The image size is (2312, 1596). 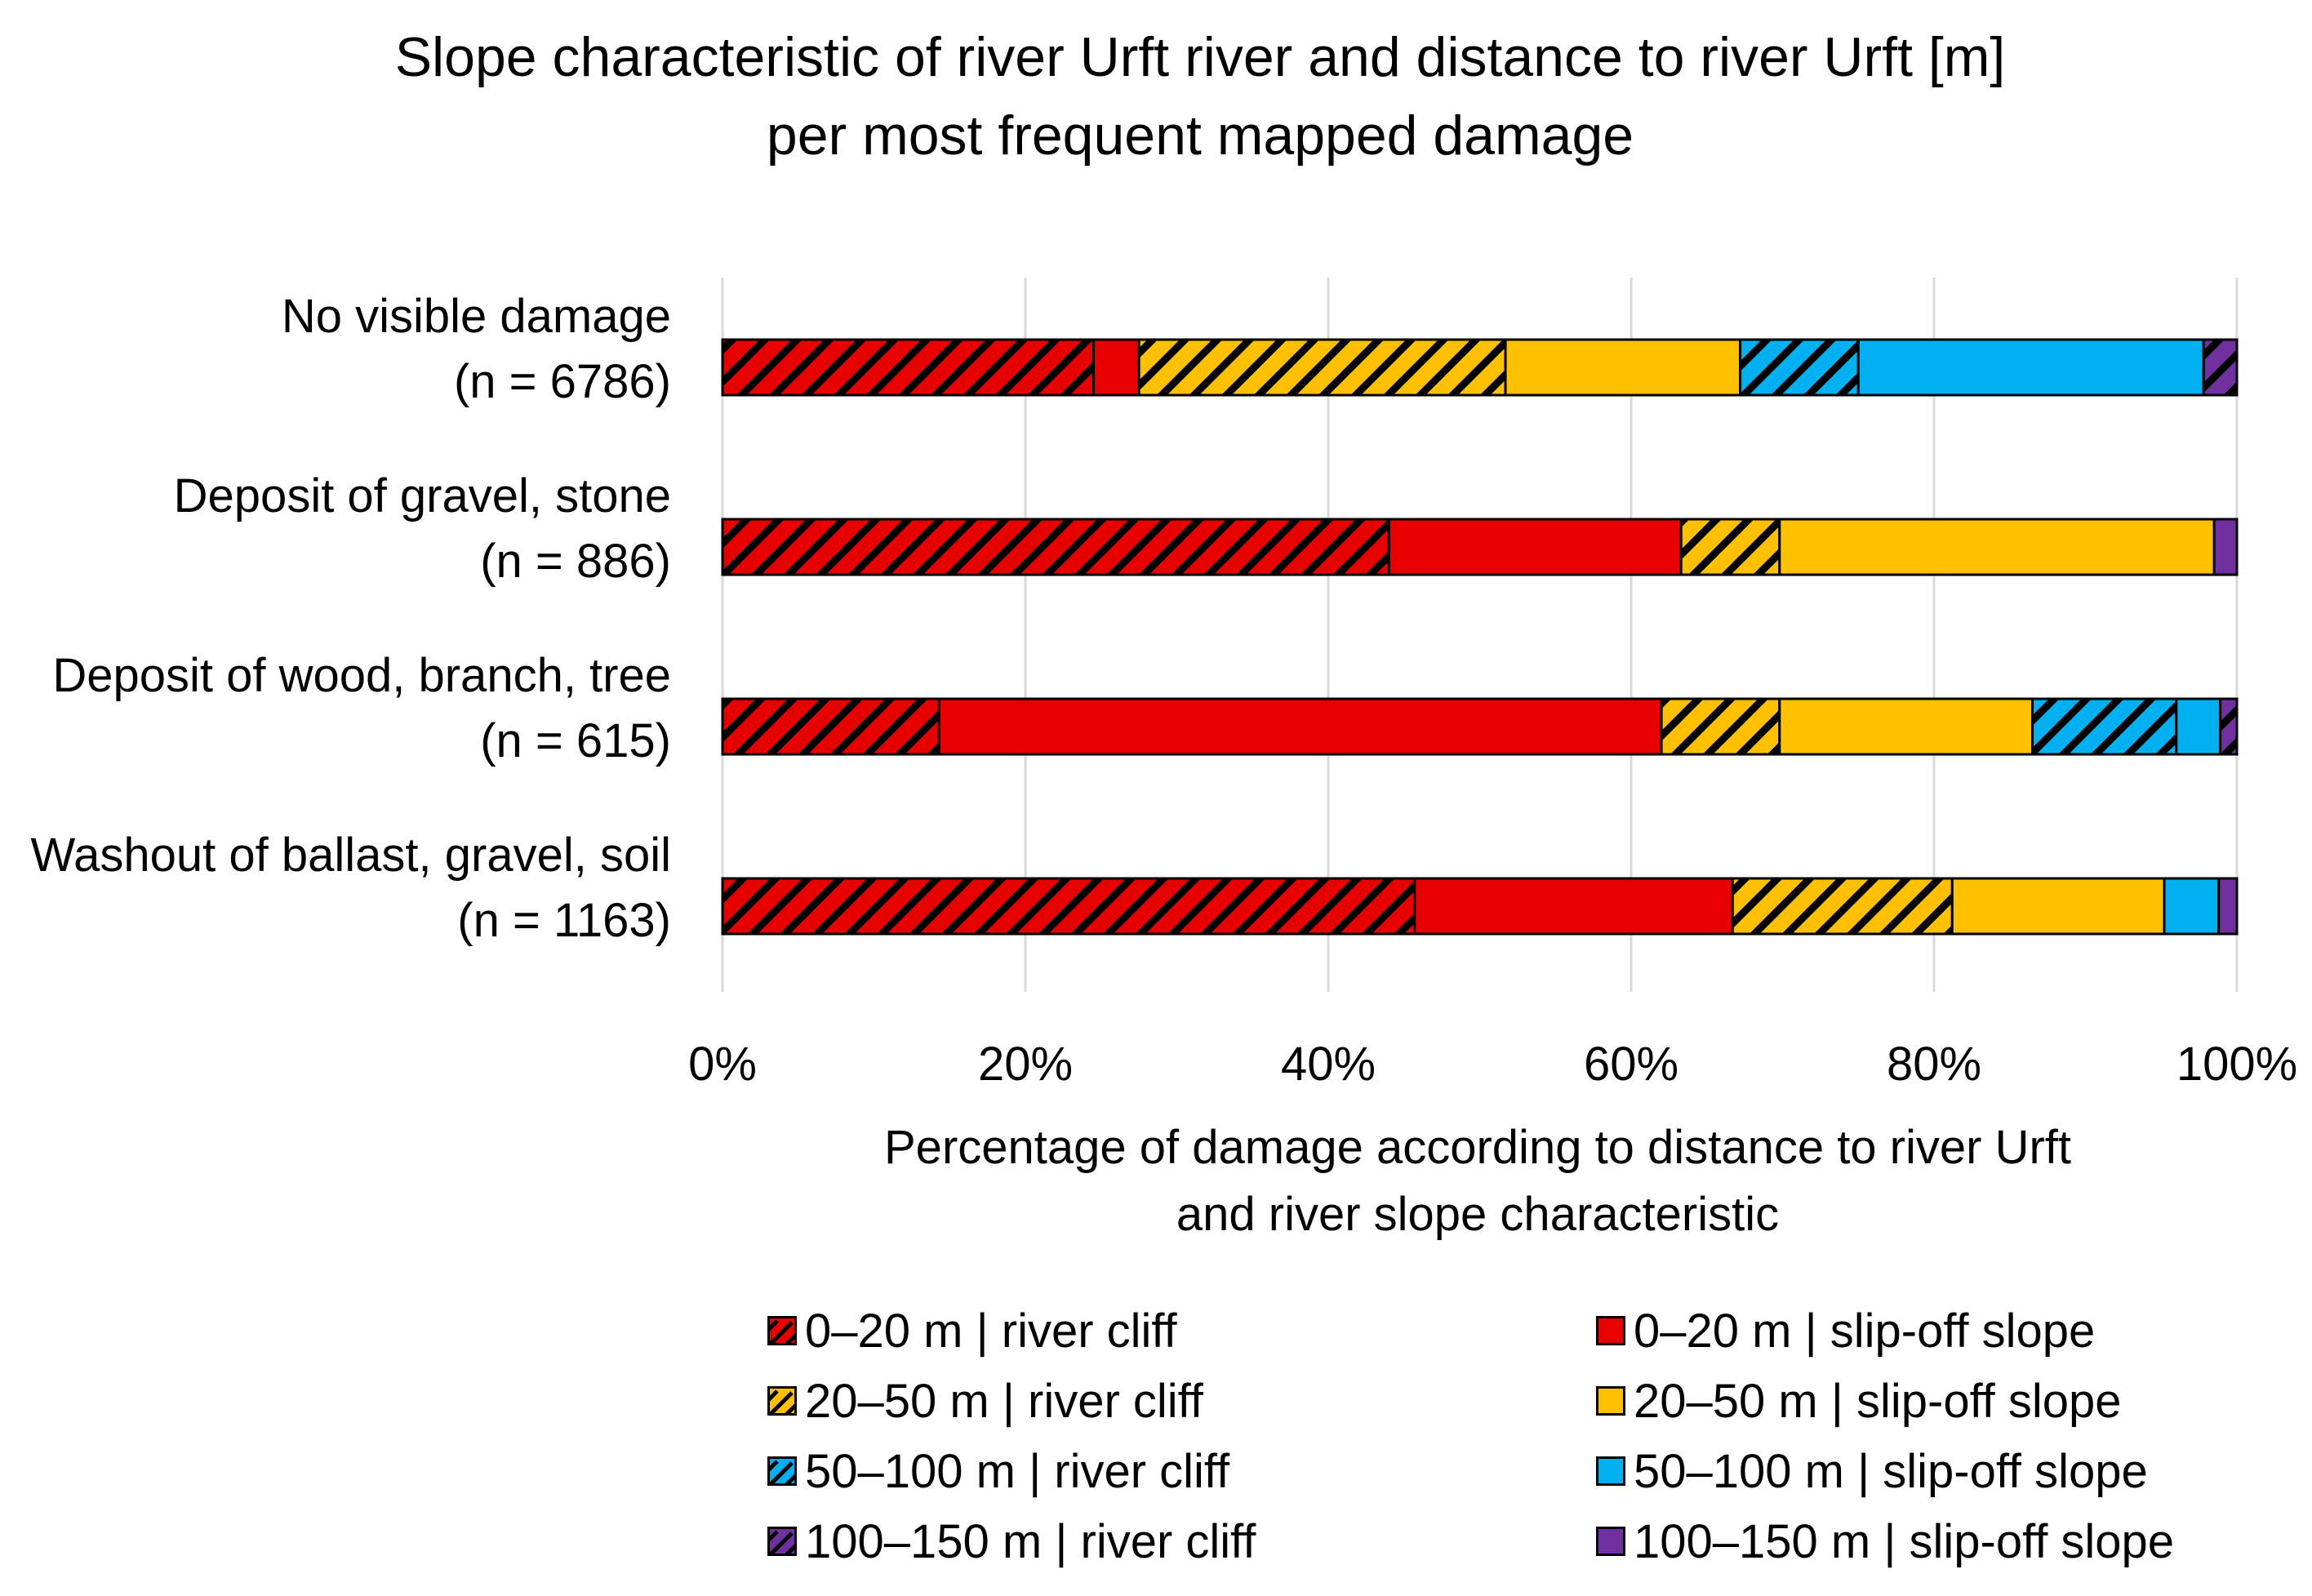 I want to click on category-label: Deposit of gravel, stone (n = 886), so click(x=422, y=529).